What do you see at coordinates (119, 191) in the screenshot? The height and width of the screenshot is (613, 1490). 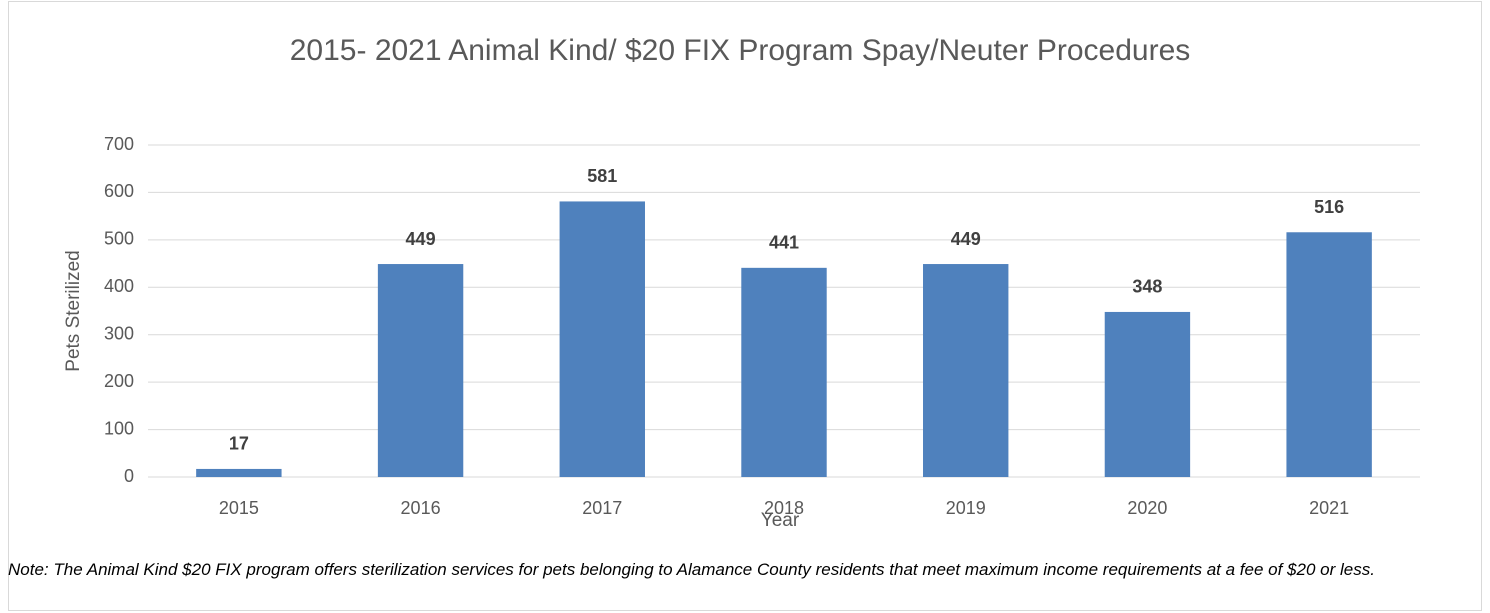 I see `y-tick-label: 600` at bounding box center [119, 191].